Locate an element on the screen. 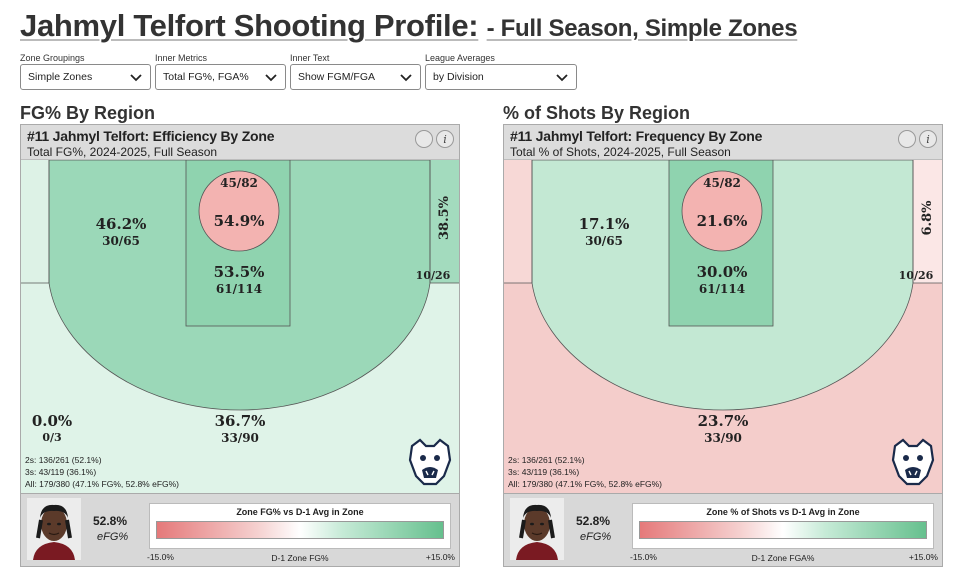  zone-groupings-select: Simple Zones is located at coordinates (85, 77).